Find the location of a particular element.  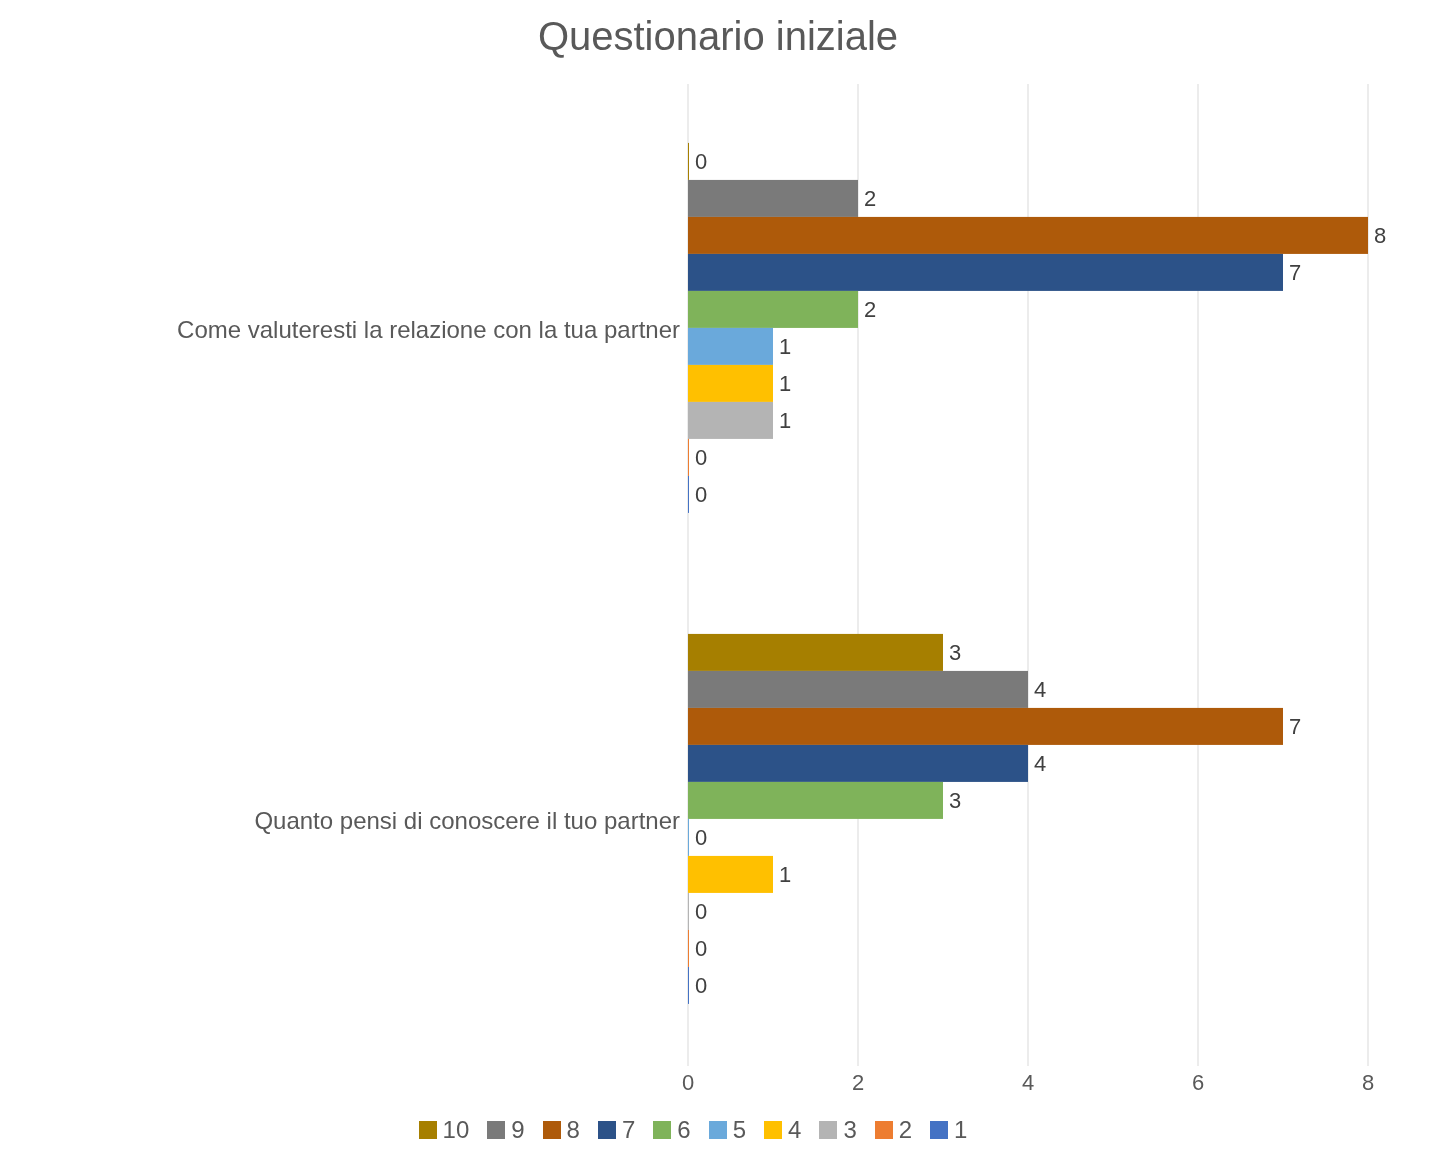

x-tick-label: 6 is located at coordinates (1198, 1082).